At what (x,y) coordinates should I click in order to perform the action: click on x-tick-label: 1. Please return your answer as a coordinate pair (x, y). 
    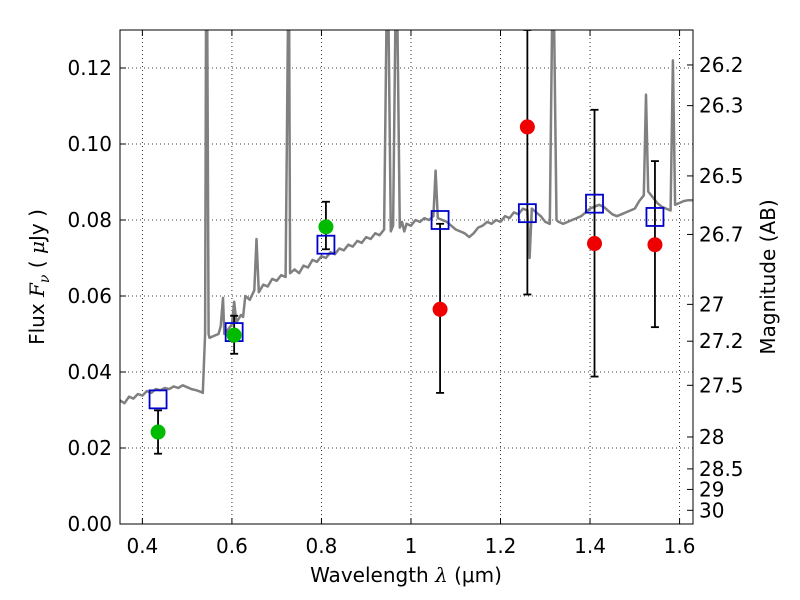
    Looking at the image, I should click on (411, 546).